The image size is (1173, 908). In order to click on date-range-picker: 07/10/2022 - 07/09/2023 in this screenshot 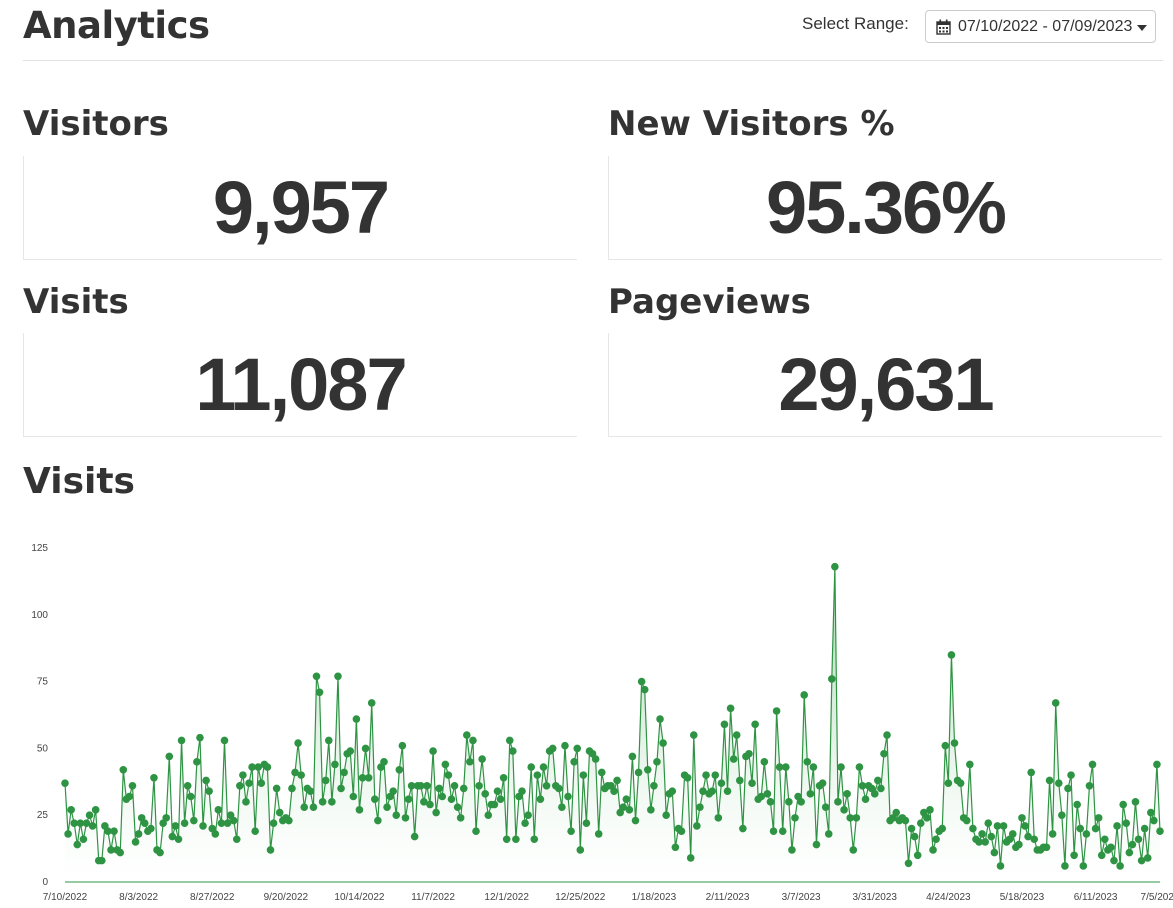, I will do `click(1040, 26)`.